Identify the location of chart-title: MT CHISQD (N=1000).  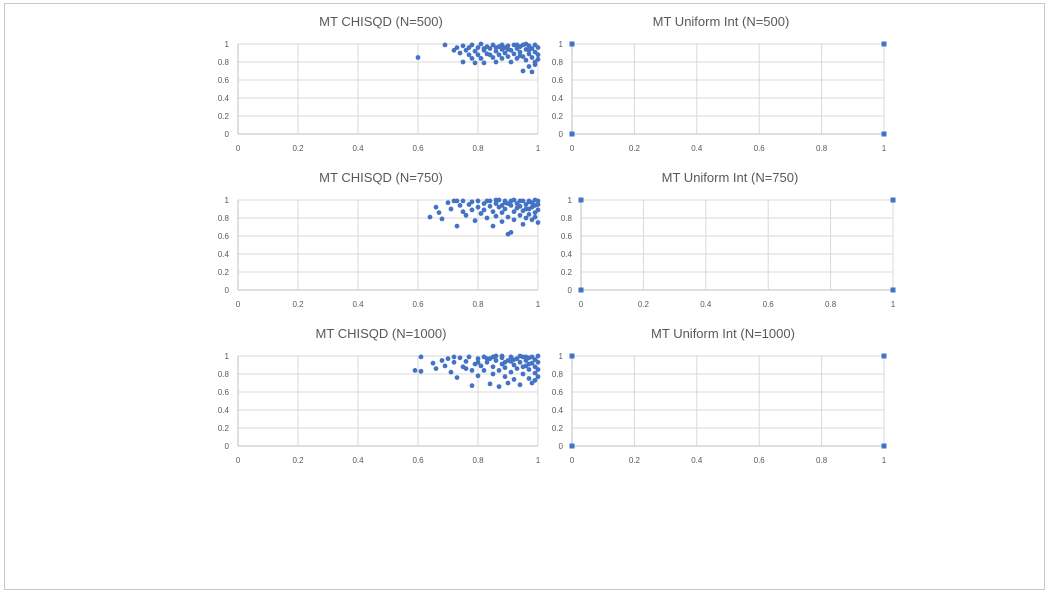
(381, 333).